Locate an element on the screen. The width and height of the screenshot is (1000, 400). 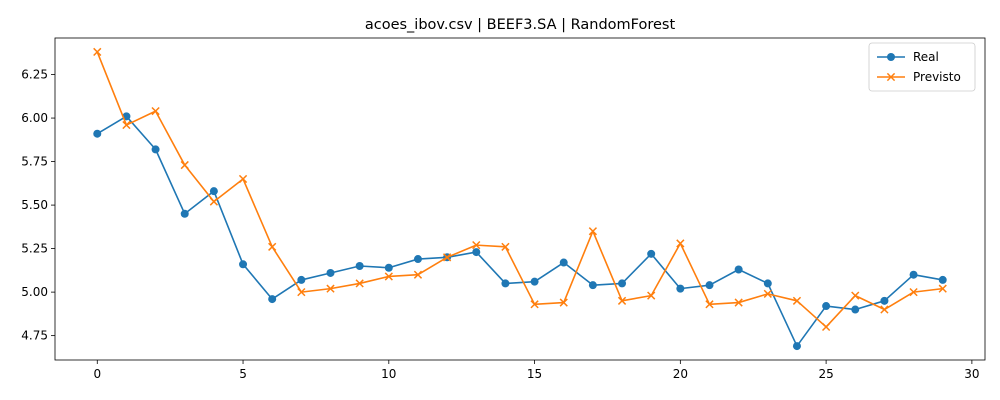
legend-box is located at coordinates (922, 67).